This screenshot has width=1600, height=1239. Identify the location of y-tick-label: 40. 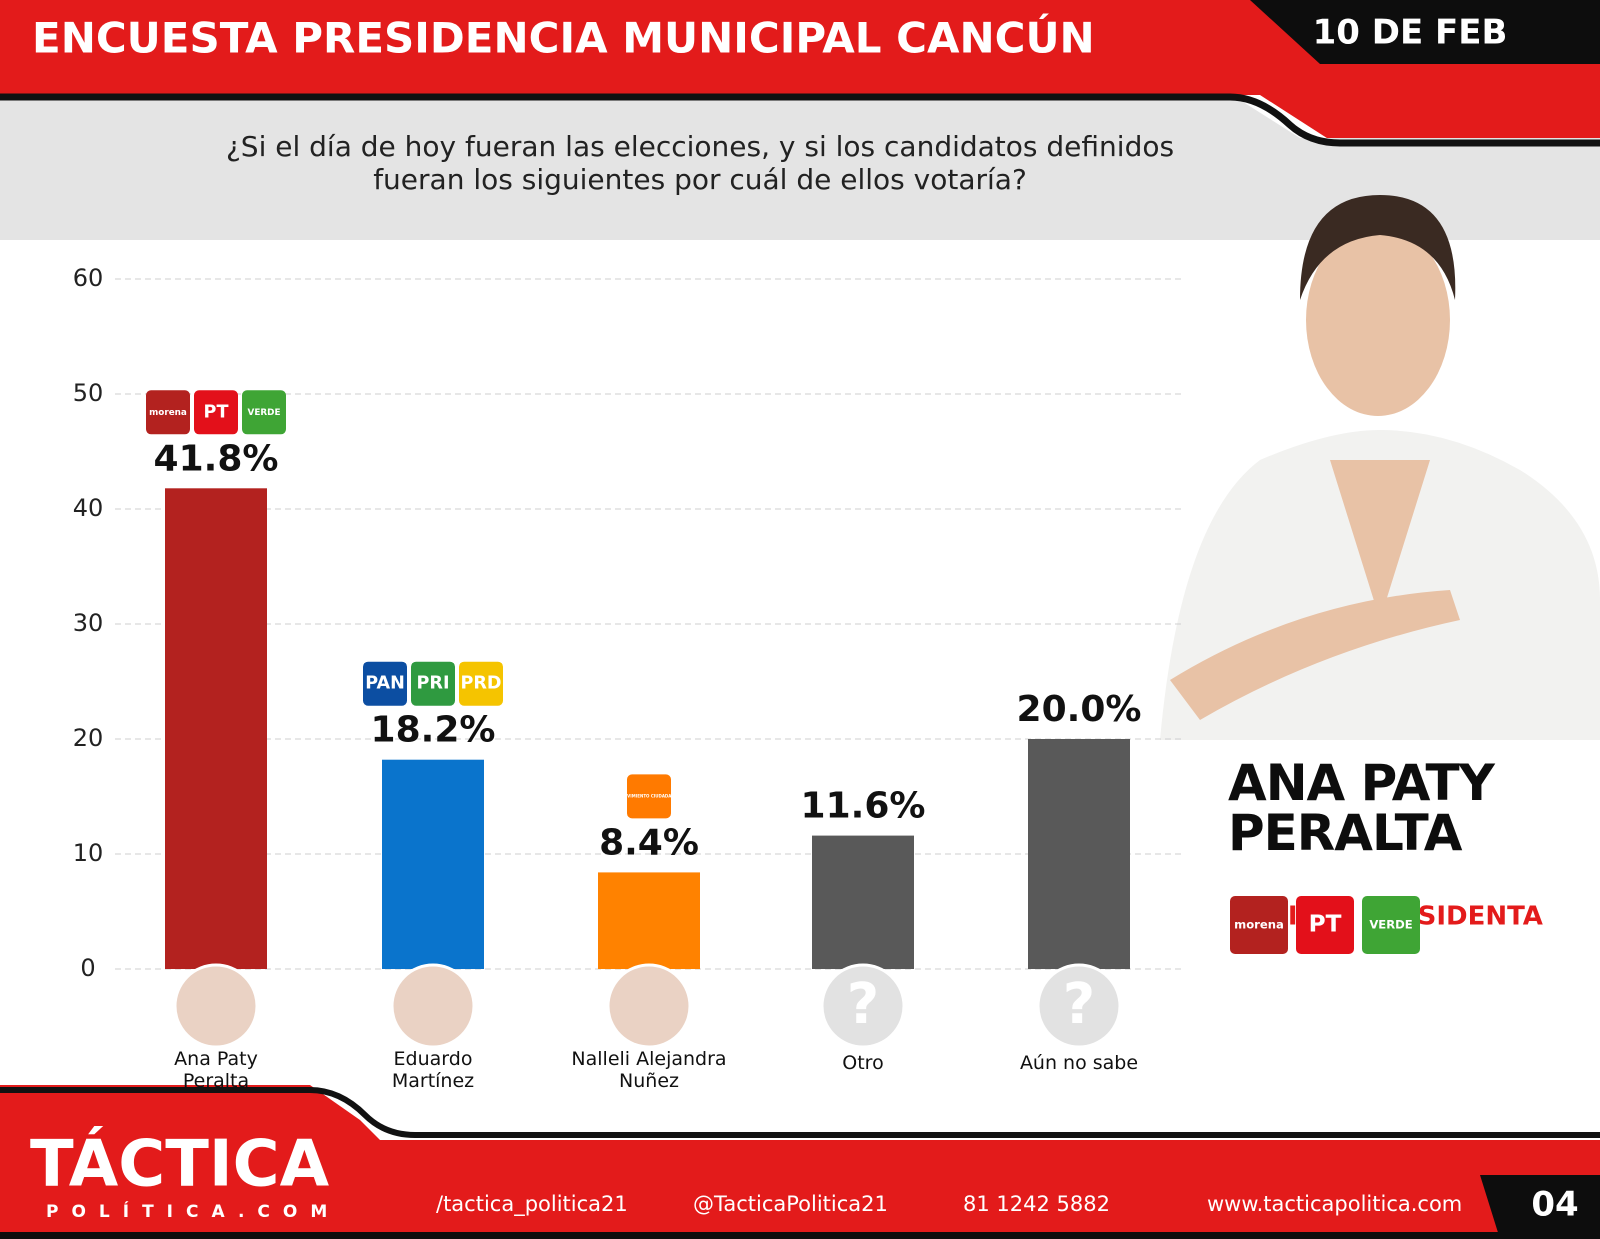
(88, 508).